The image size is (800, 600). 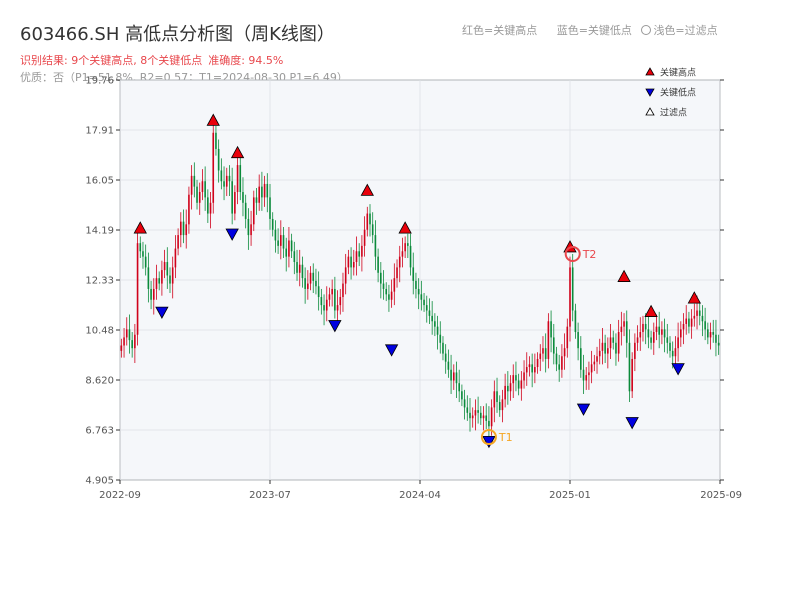 What do you see at coordinates (685, 30) in the screenshot?
I see `legend-light-text: 浅色=过滤点` at bounding box center [685, 30].